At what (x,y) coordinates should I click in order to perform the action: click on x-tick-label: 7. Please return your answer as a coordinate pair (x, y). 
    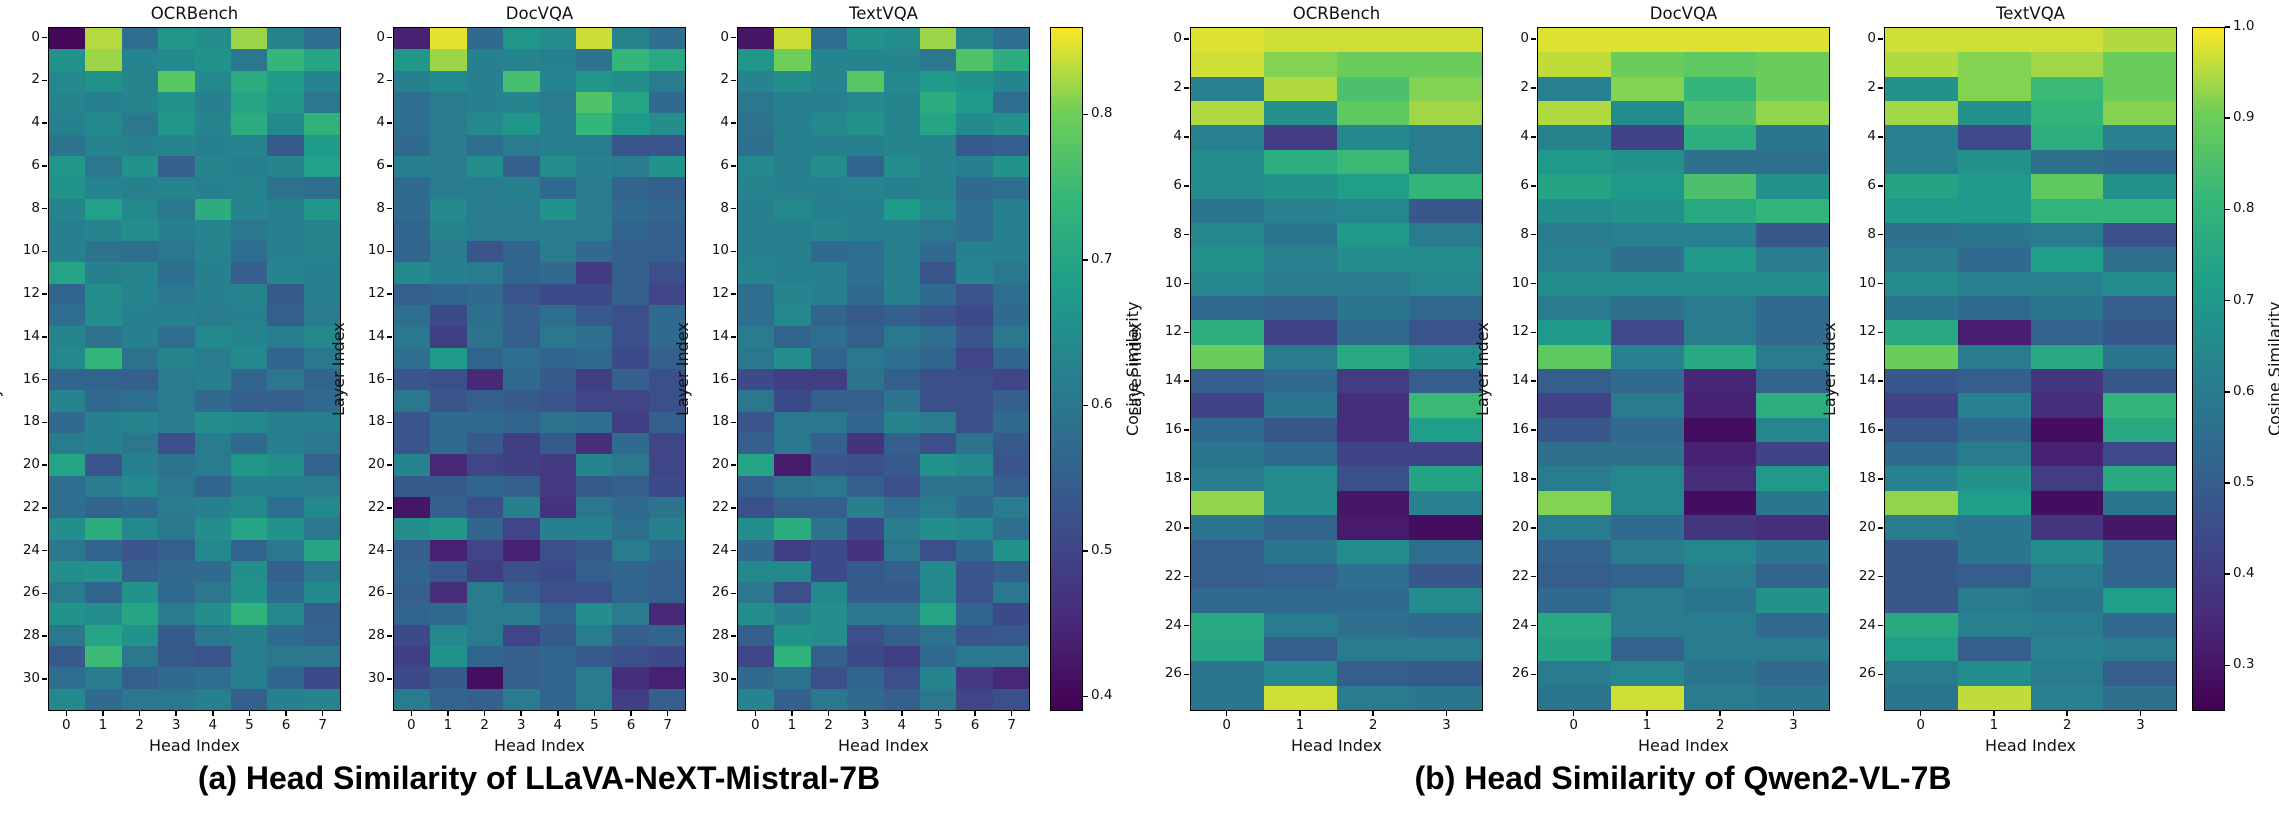
    Looking at the image, I should click on (322, 725).